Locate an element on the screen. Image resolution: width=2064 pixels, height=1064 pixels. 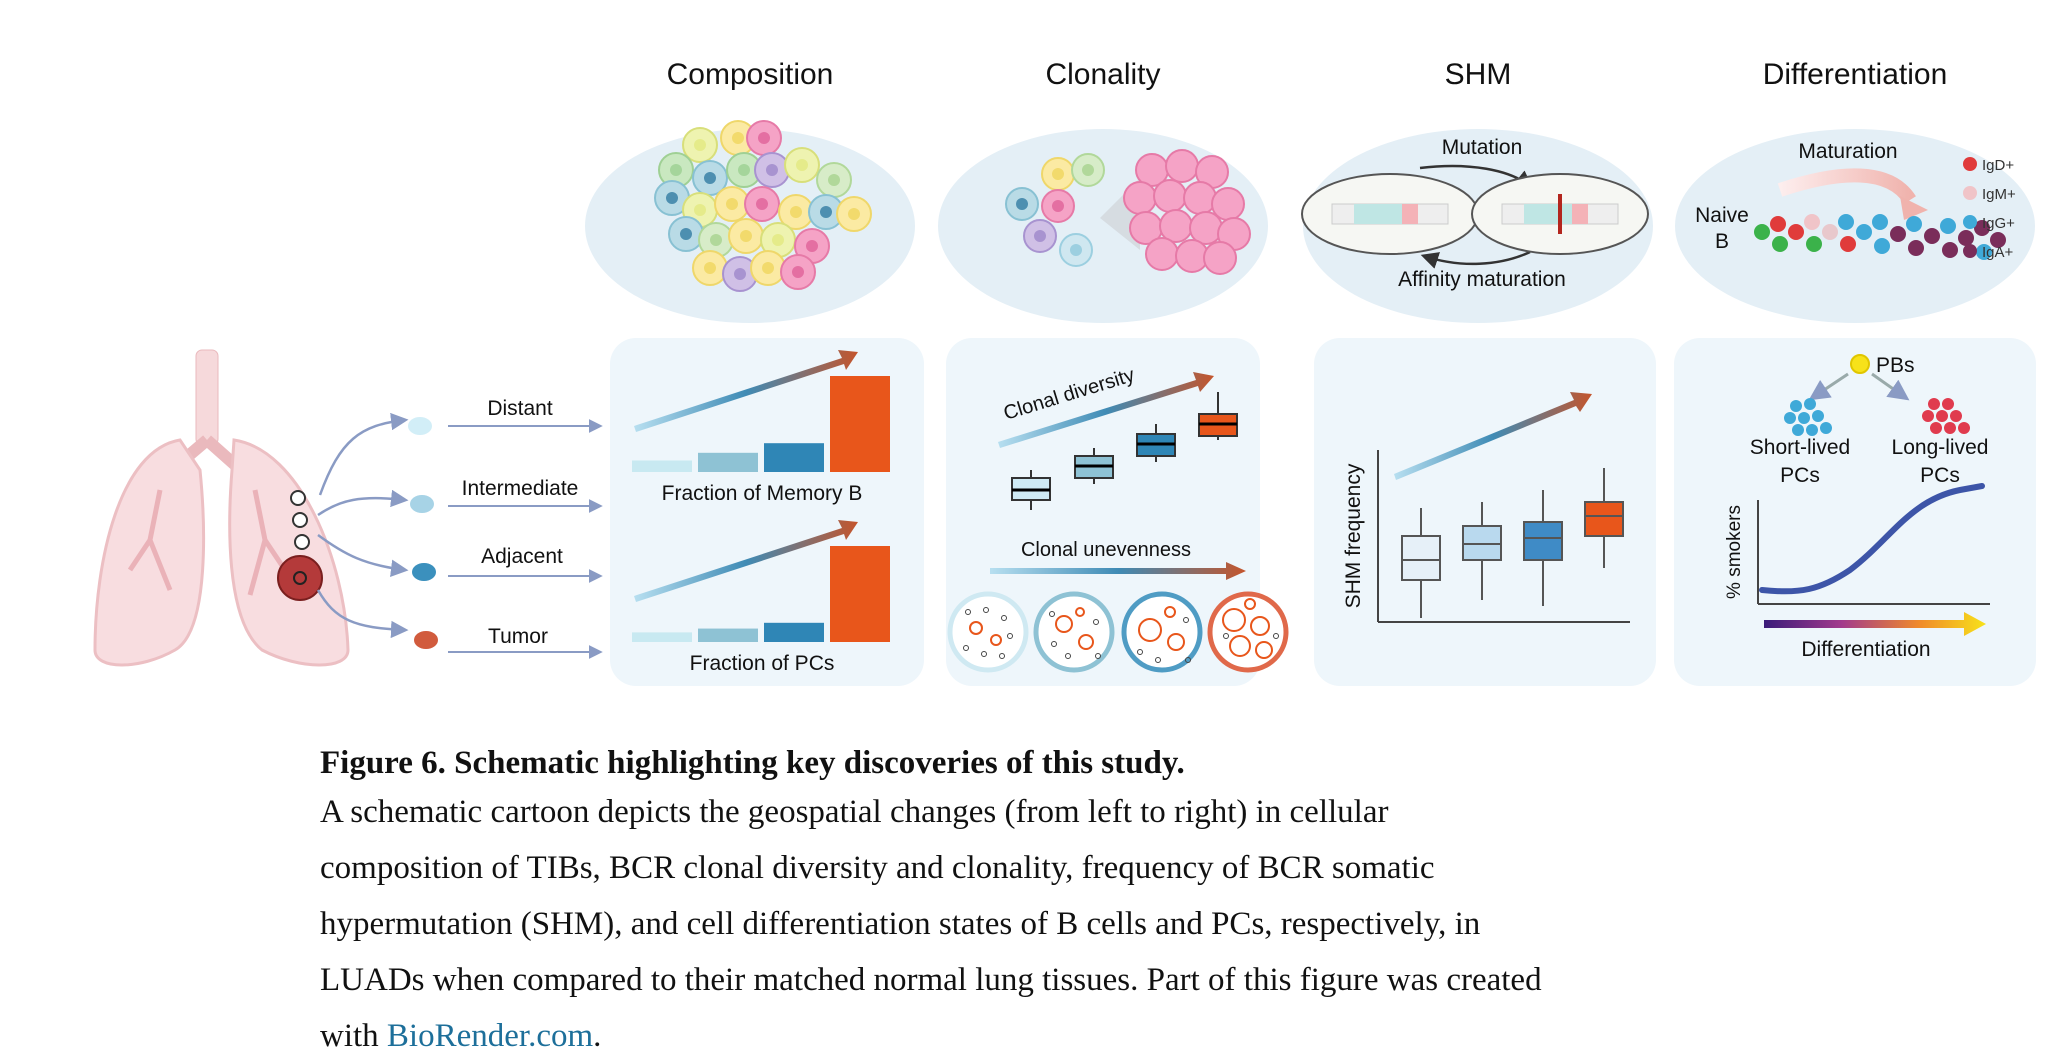
differentiation-gradient-arrow is located at coordinates (1875, 624).